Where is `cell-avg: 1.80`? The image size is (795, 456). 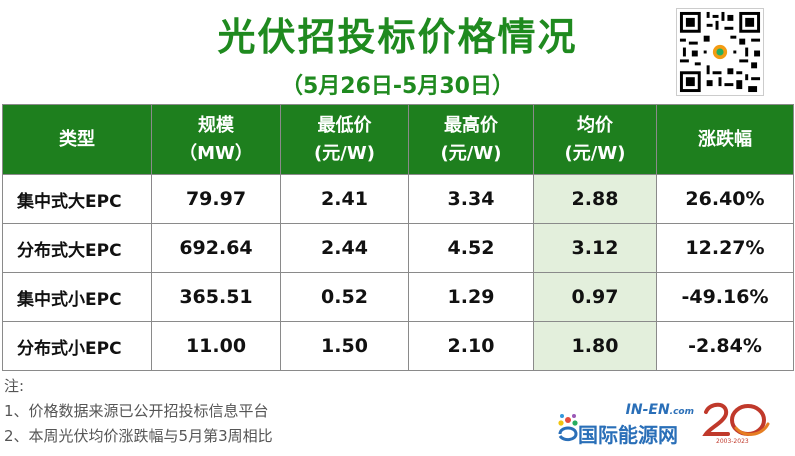
cell-avg: 1.80 is located at coordinates (595, 346).